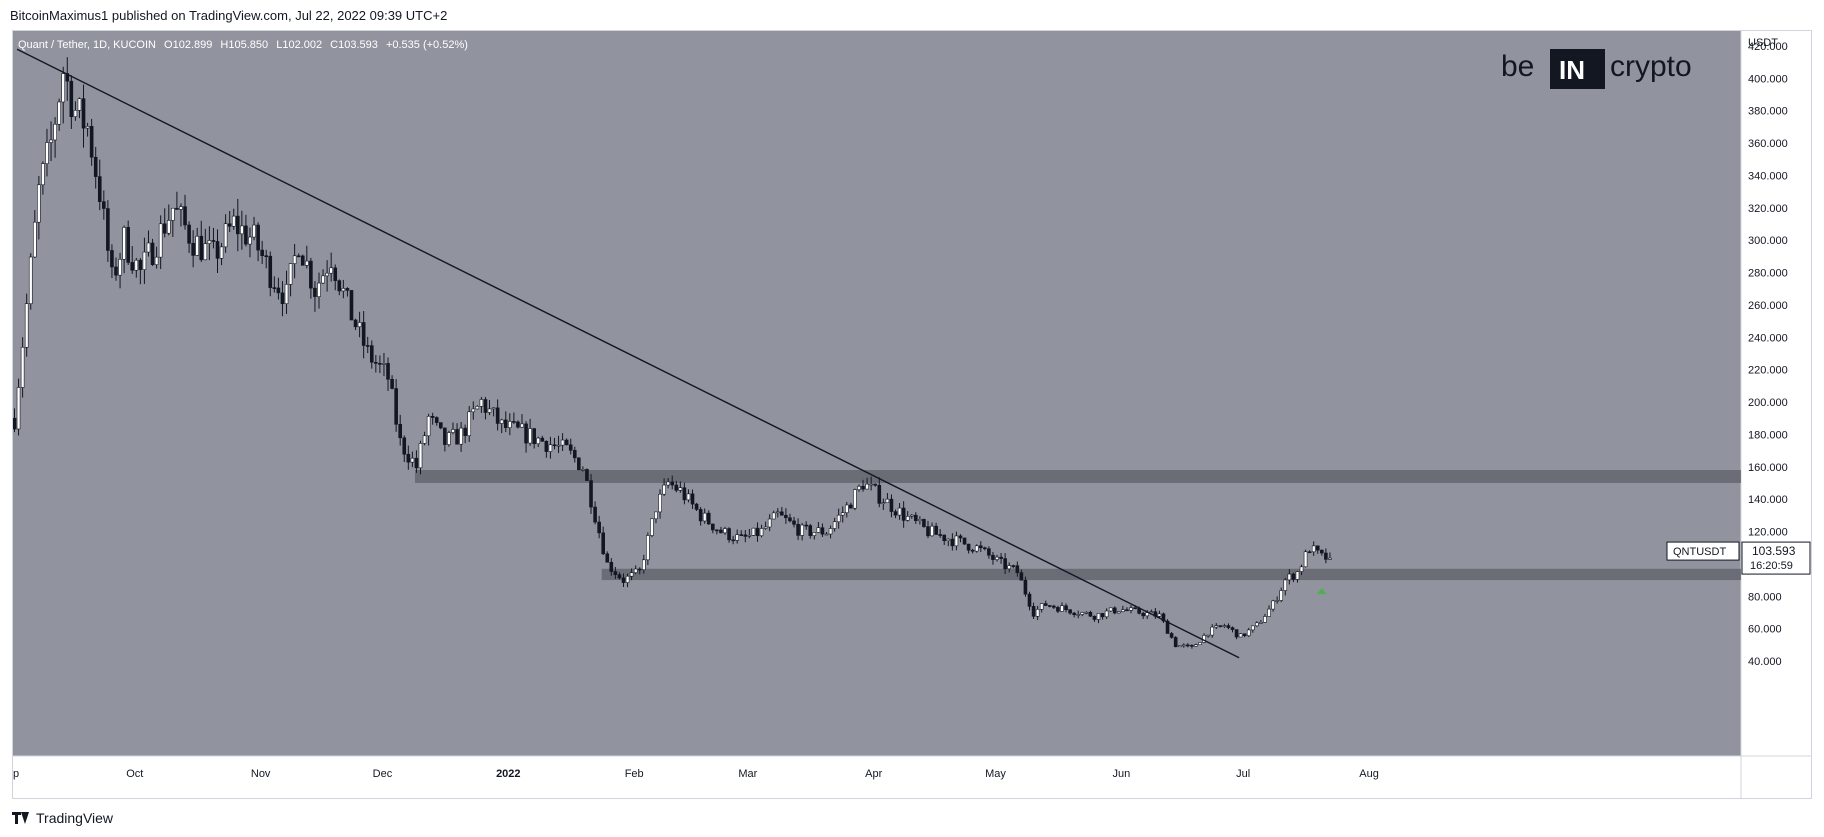 This screenshot has height=837, width=1824. What do you see at coordinates (1768, 176) in the screenshot?
I see `price-tick-label: 340.000` at bounding box center [1768, 176].